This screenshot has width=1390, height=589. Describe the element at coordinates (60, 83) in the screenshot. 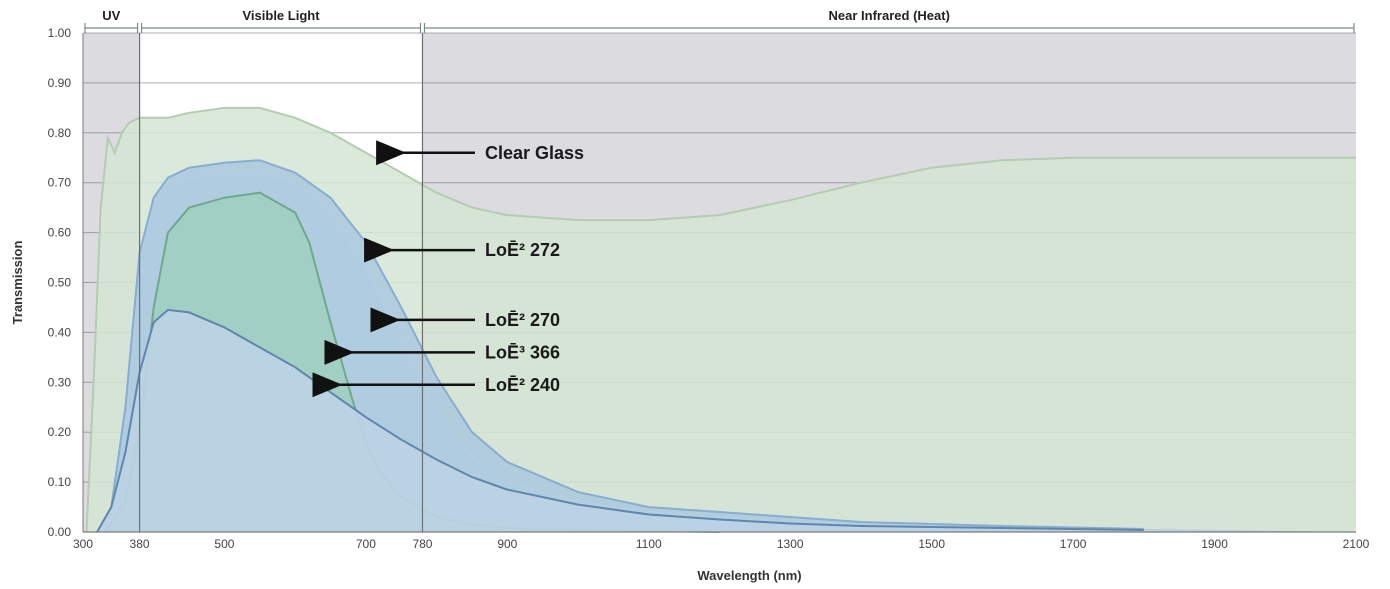

I see `y-tick-label: 0.90` at that location.